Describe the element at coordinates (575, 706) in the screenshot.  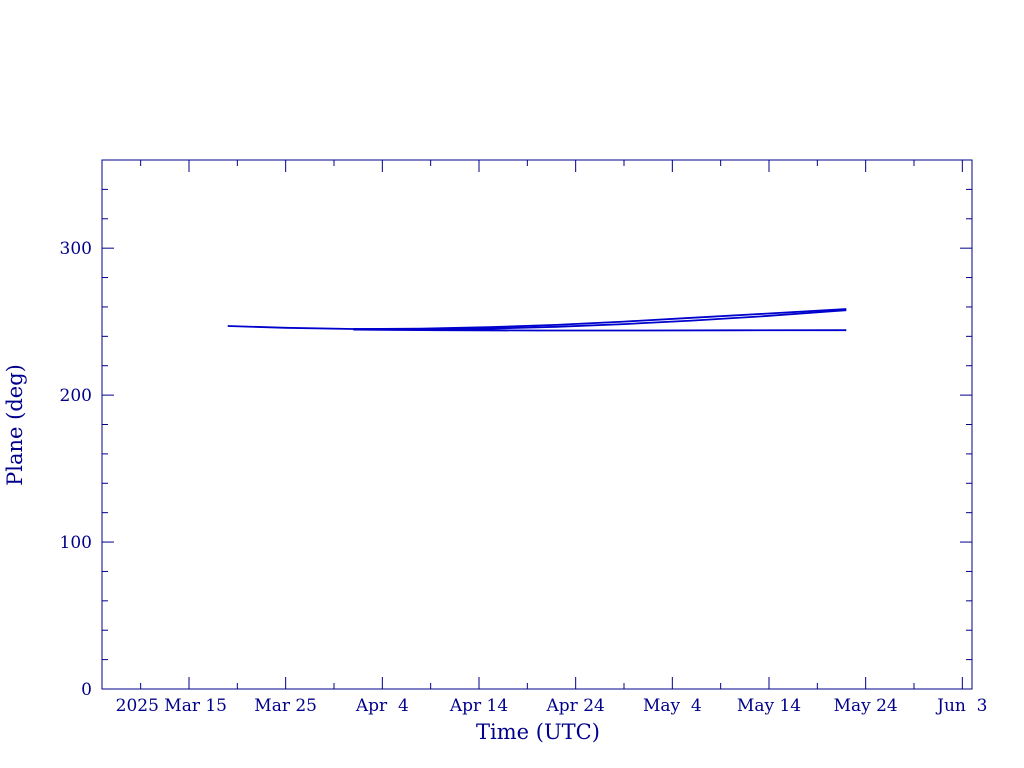
I see `x-tick-label: Apr 24` at that location.